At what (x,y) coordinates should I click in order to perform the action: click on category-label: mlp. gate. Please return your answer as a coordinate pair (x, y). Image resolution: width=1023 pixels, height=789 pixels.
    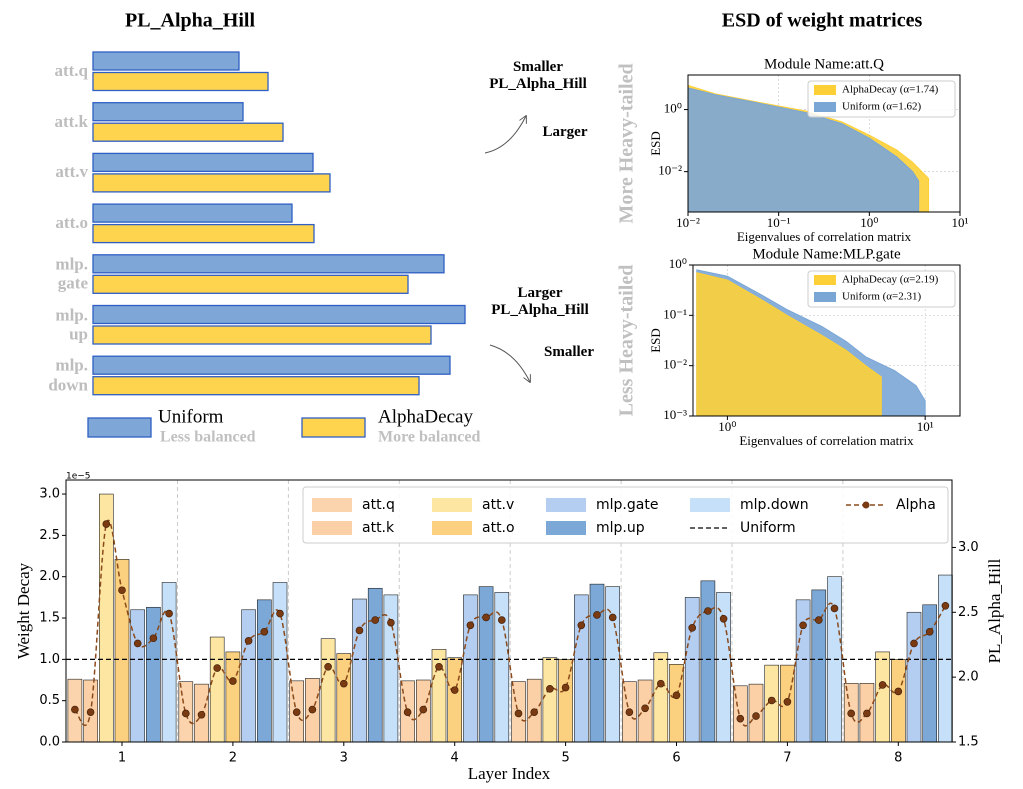
    Looking at the image, I should click on (71, 273).